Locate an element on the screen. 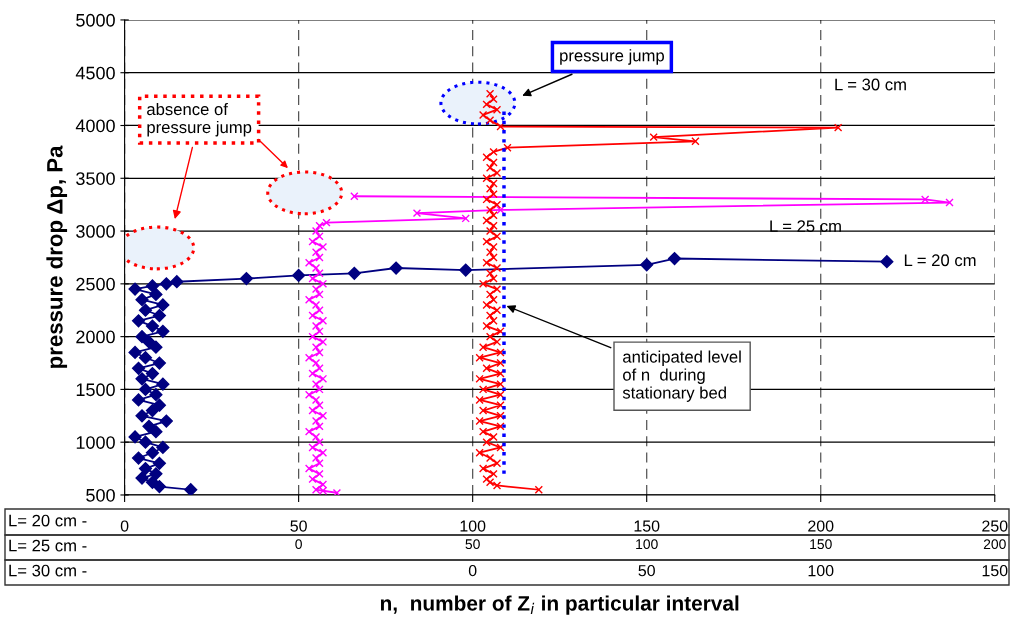  annotation: pressure jump is located at coordinates (612, 57).